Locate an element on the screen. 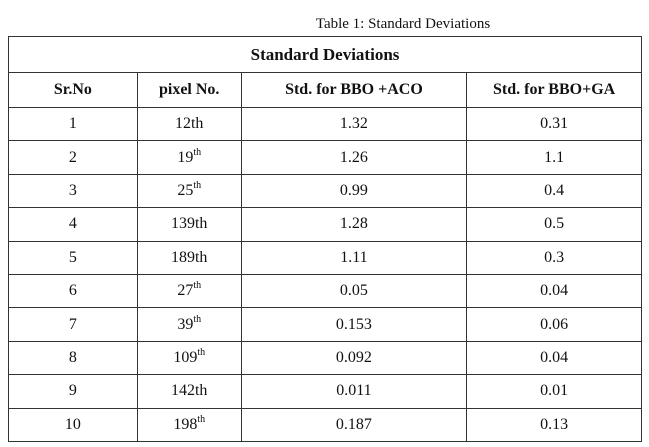 This screenshot has height=447, width=649. table-cell: 19th is located at coordinates (189, 157).